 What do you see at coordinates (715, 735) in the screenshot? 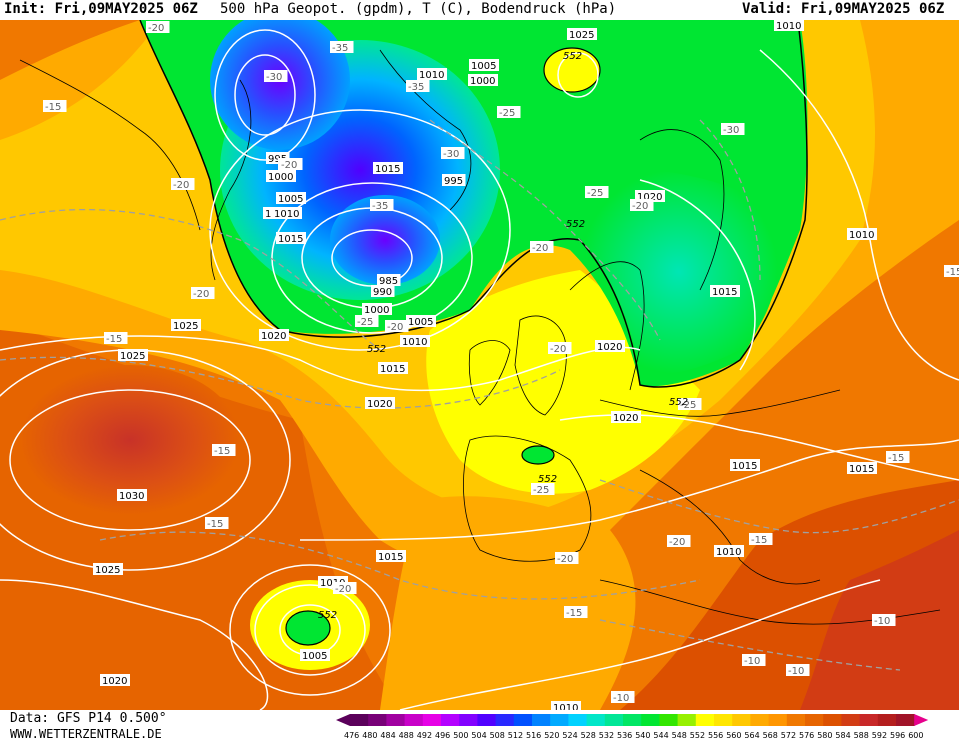
I see `scale-value: 556` at bounding box center [715, 735].